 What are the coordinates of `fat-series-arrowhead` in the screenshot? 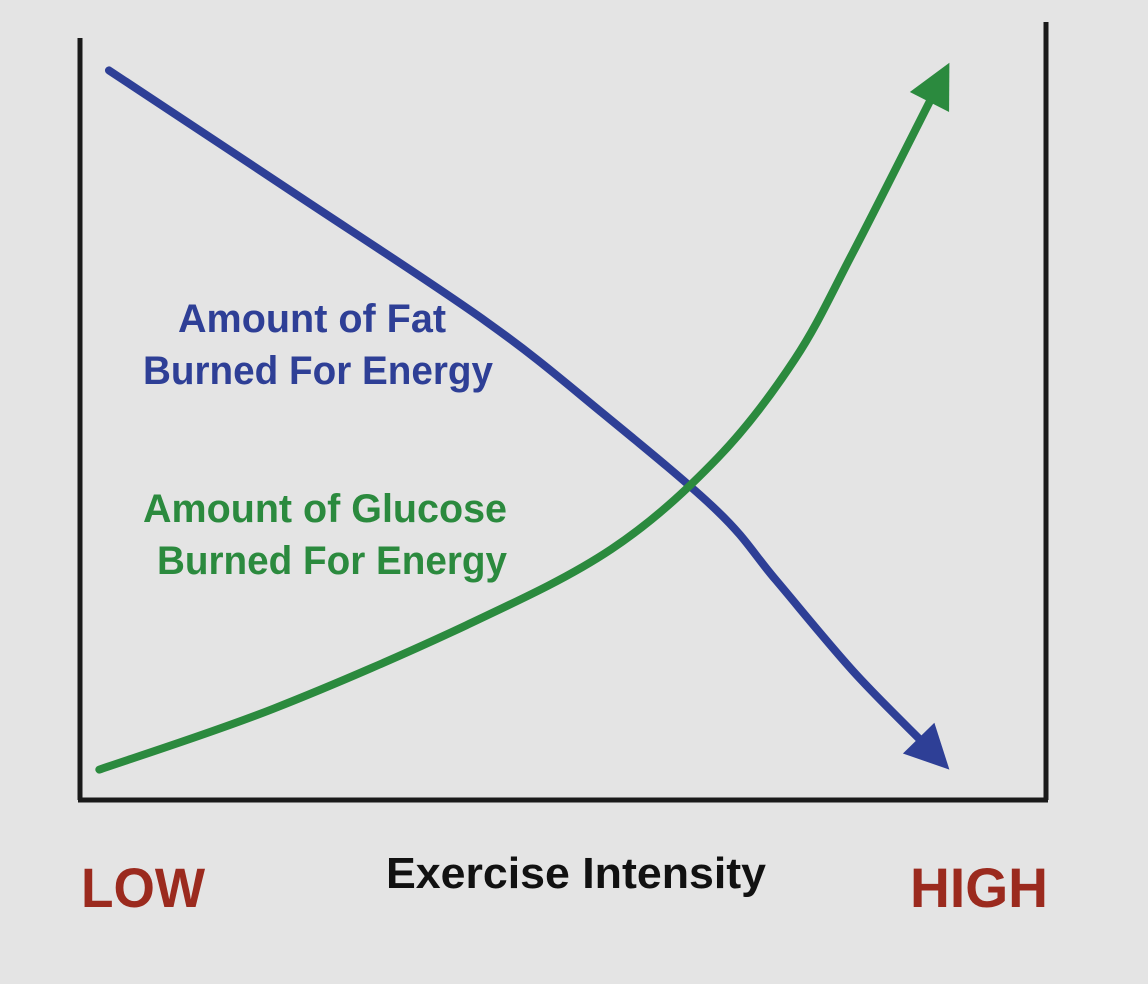 It's located at (926, 746).